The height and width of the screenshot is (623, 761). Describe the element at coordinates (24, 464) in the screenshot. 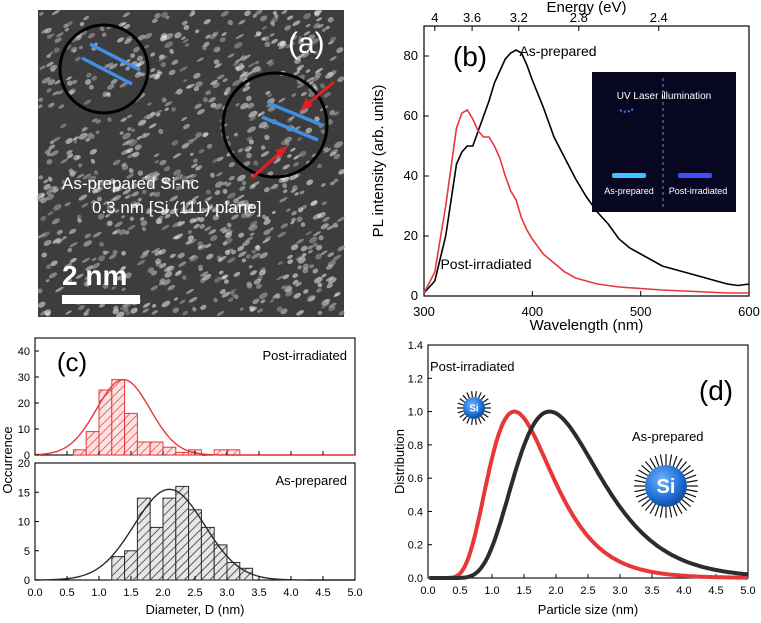

I see `c-bottom-y-tick-label: 20` at that location.